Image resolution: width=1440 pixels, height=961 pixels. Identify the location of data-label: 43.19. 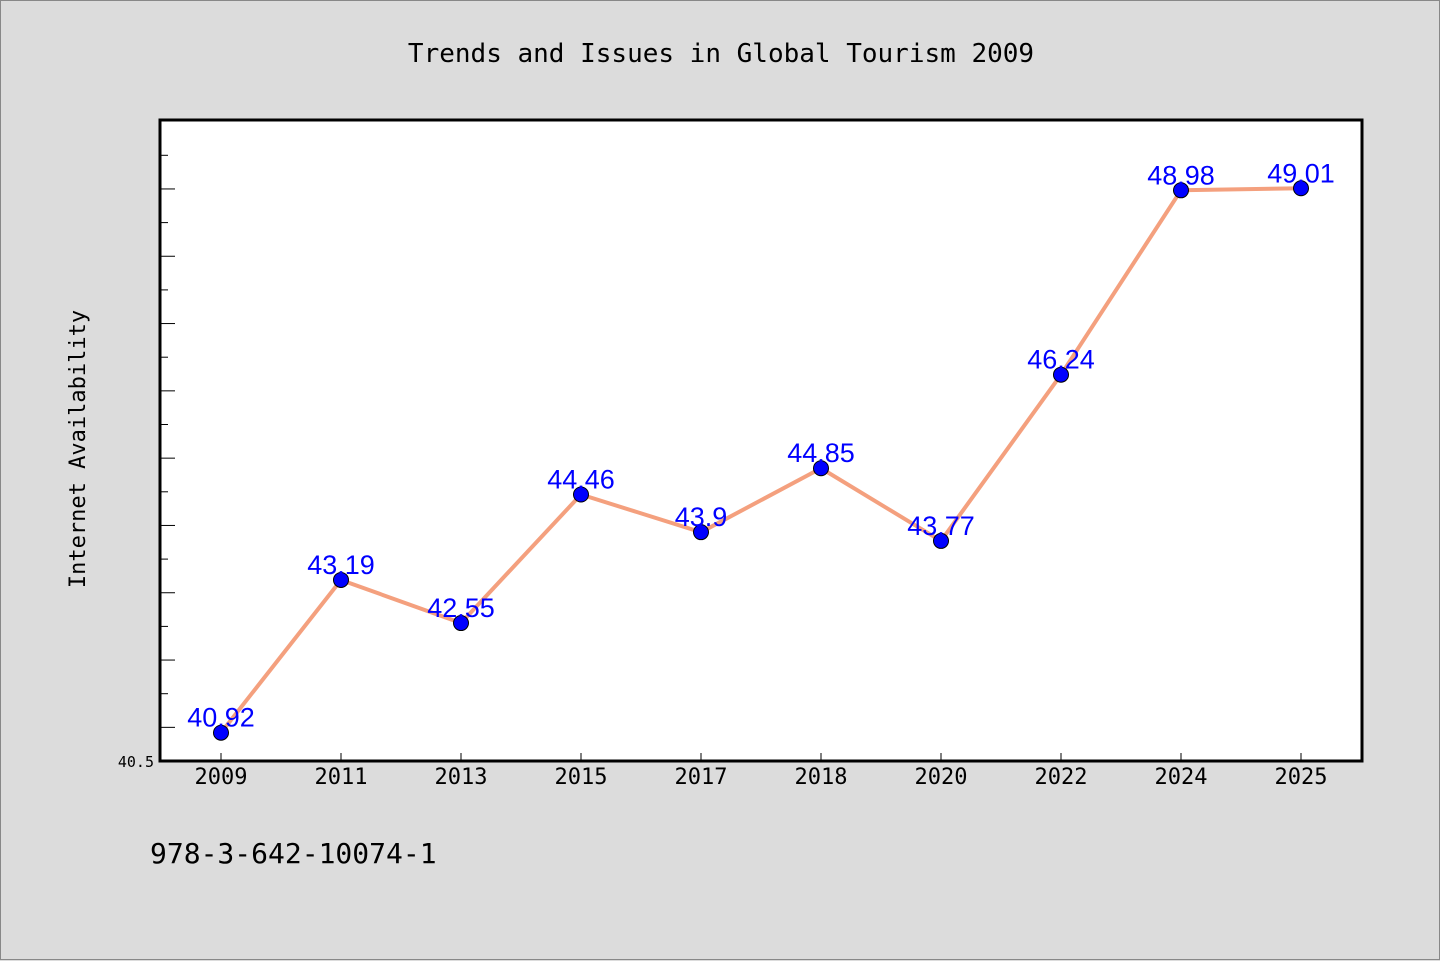
(341, 565).